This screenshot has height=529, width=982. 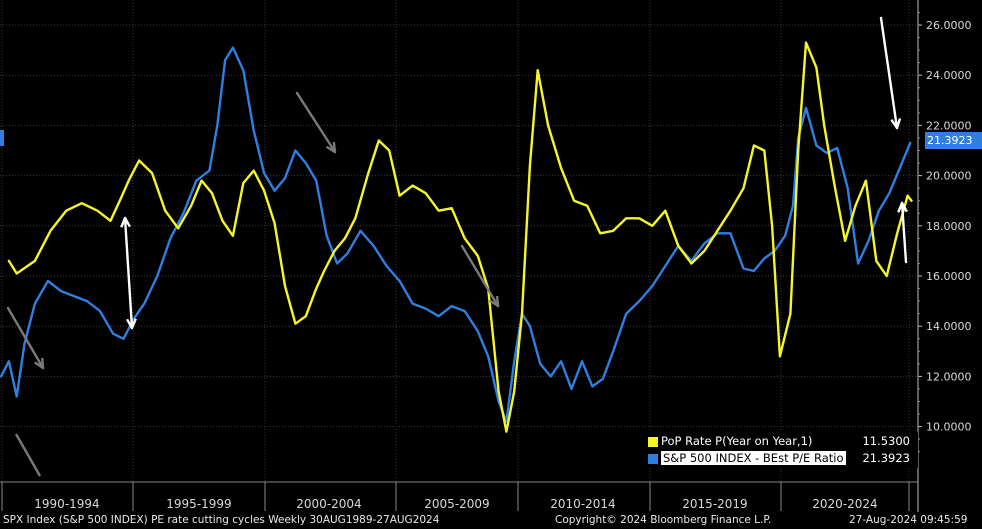 What do you see at coordinates (904, 232) in the screenshot?
I see `arrow-up-2024` at bounding box center [904, 232].